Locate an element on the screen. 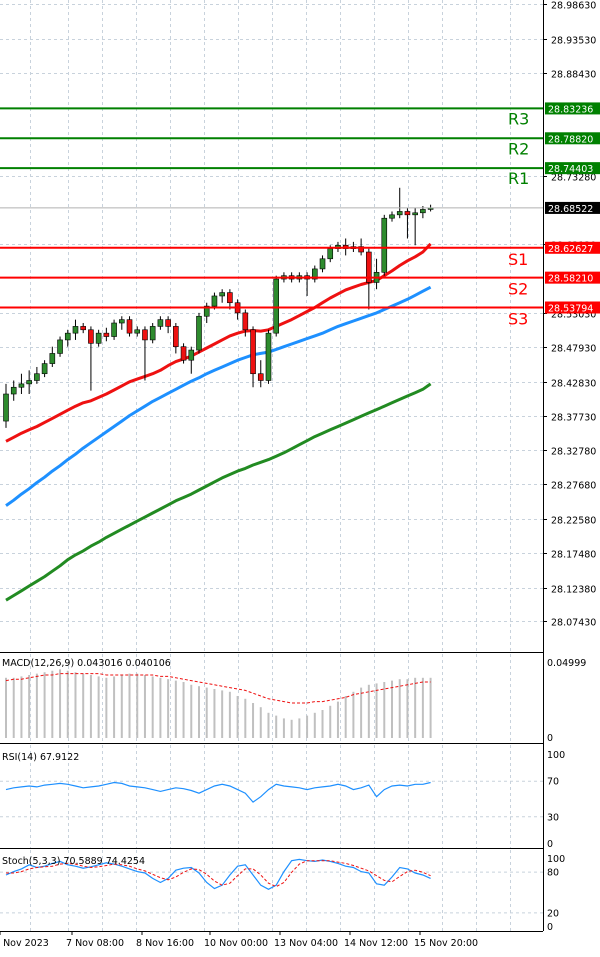  level-price-label: 28.53794 is located at coordinates (570, 309).